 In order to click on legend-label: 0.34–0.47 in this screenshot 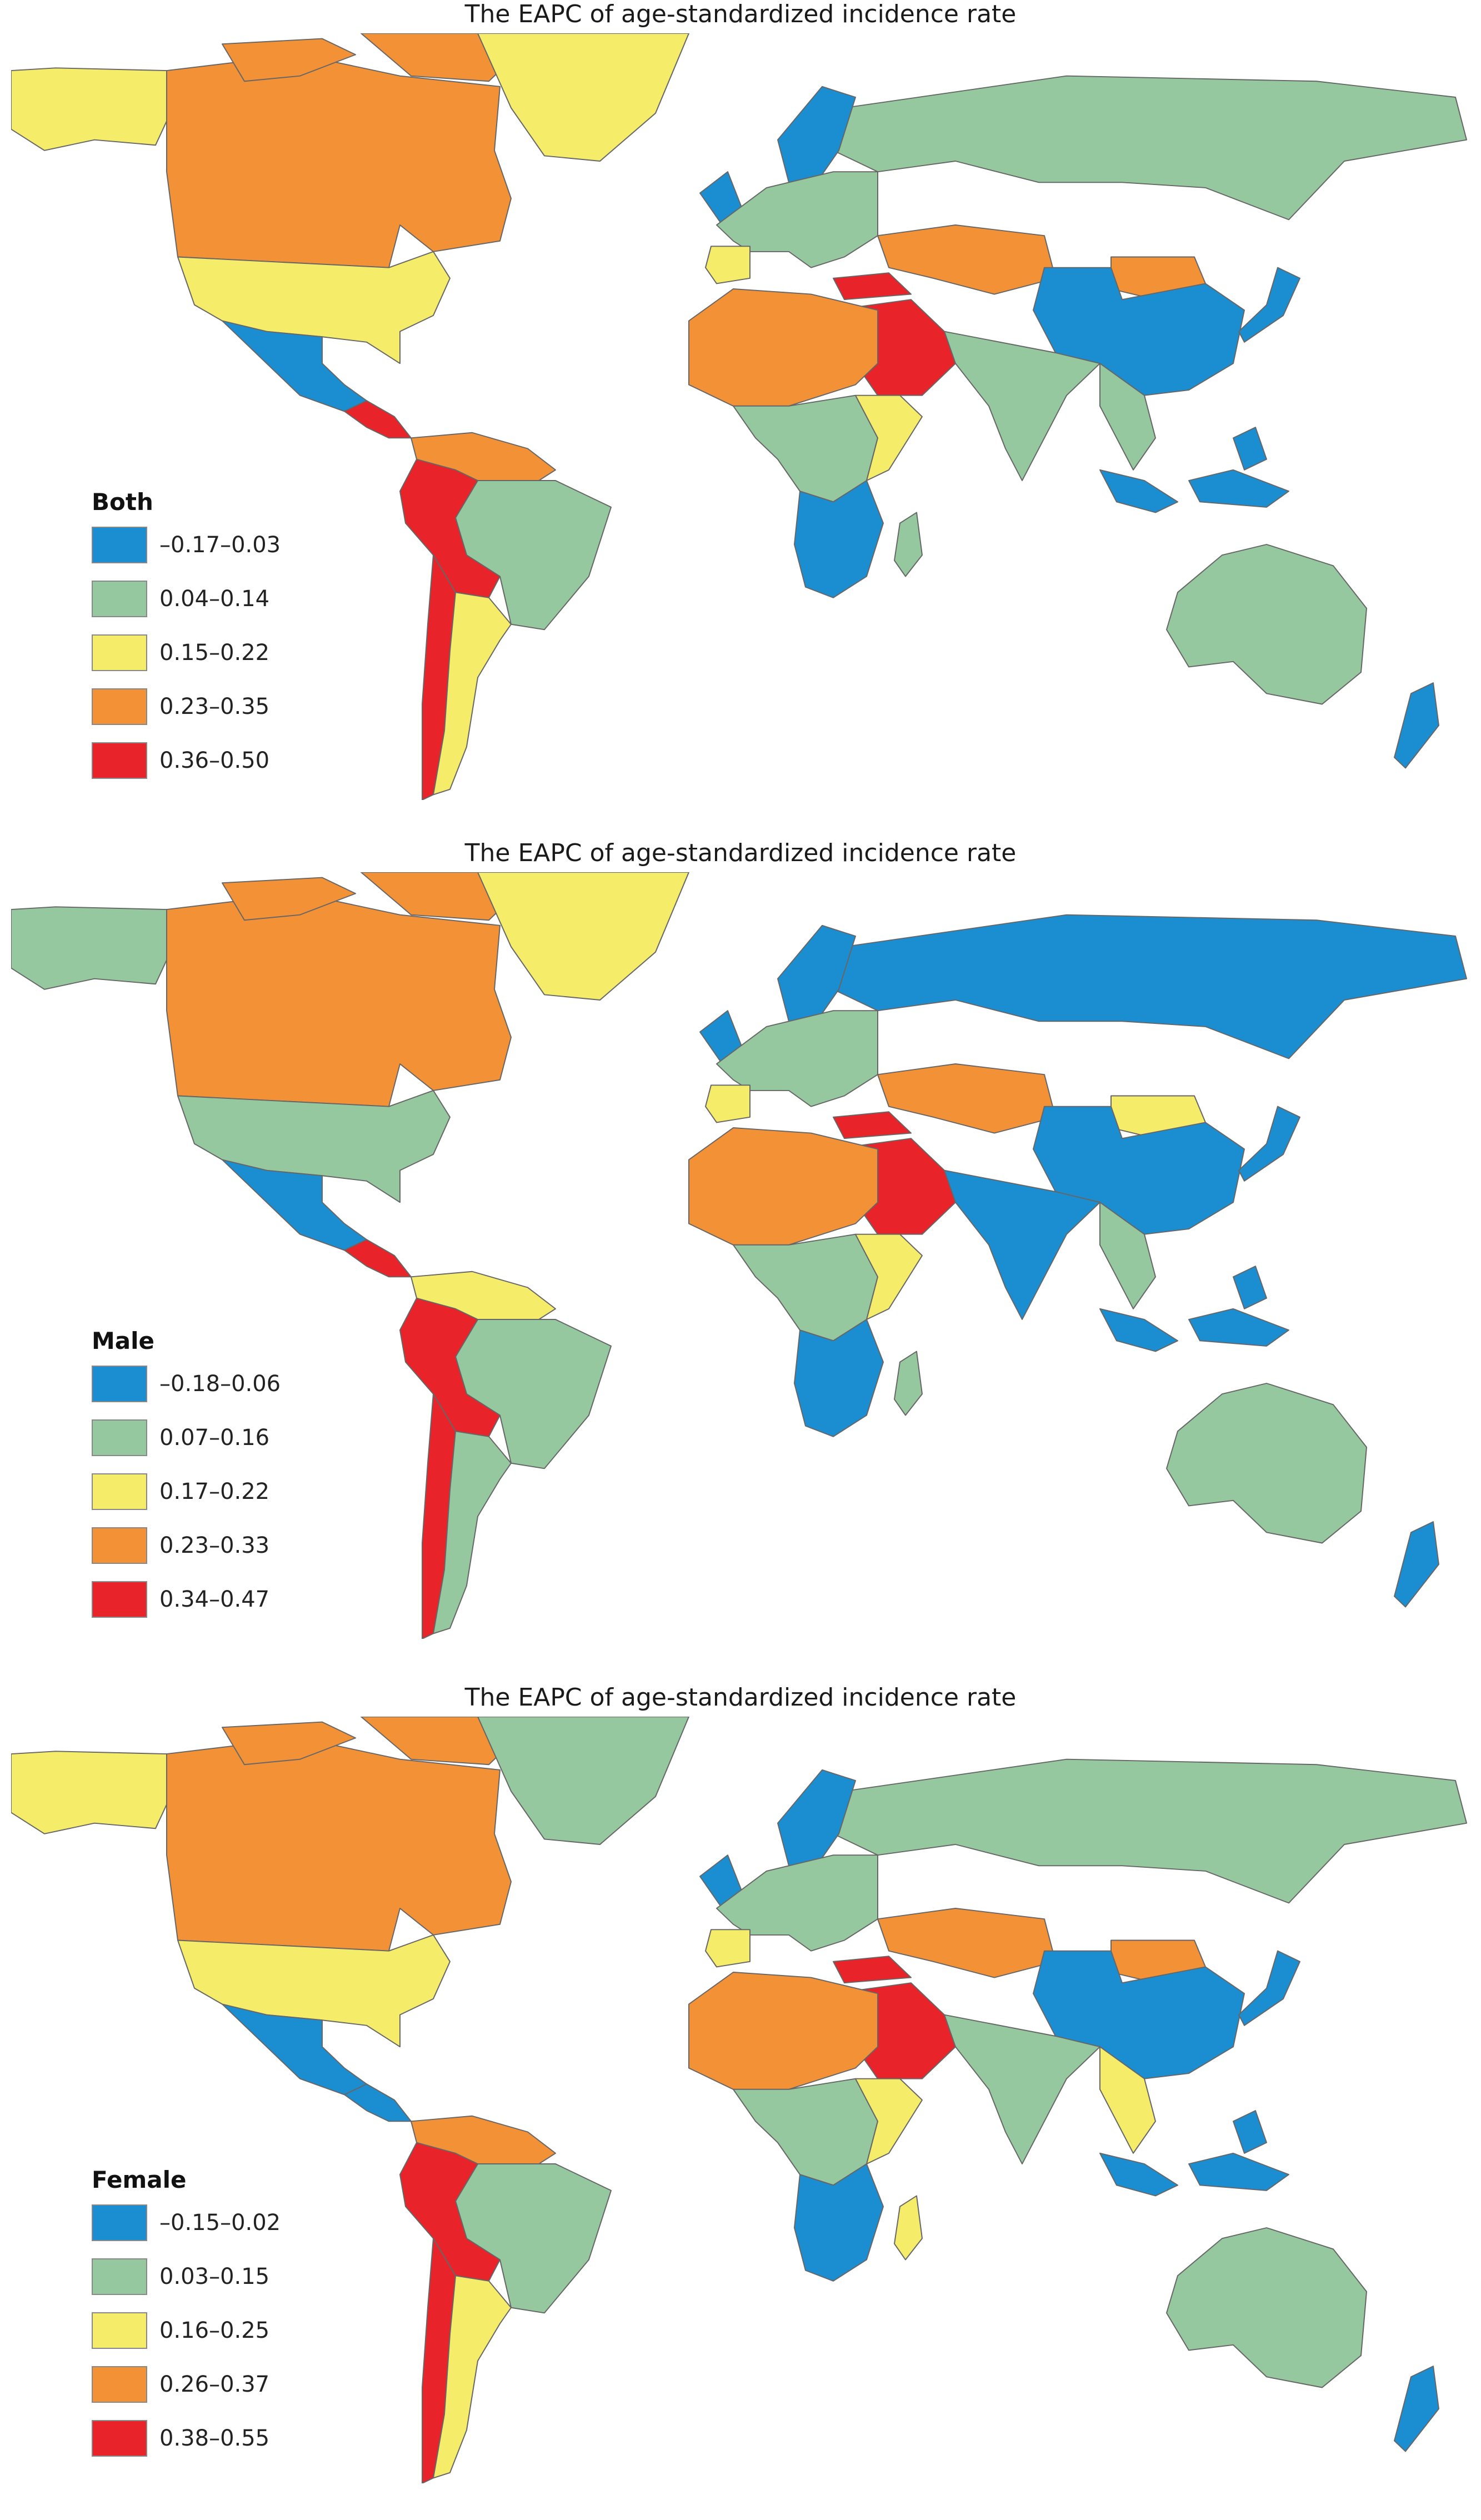, I will do `click(214, 1599)`.